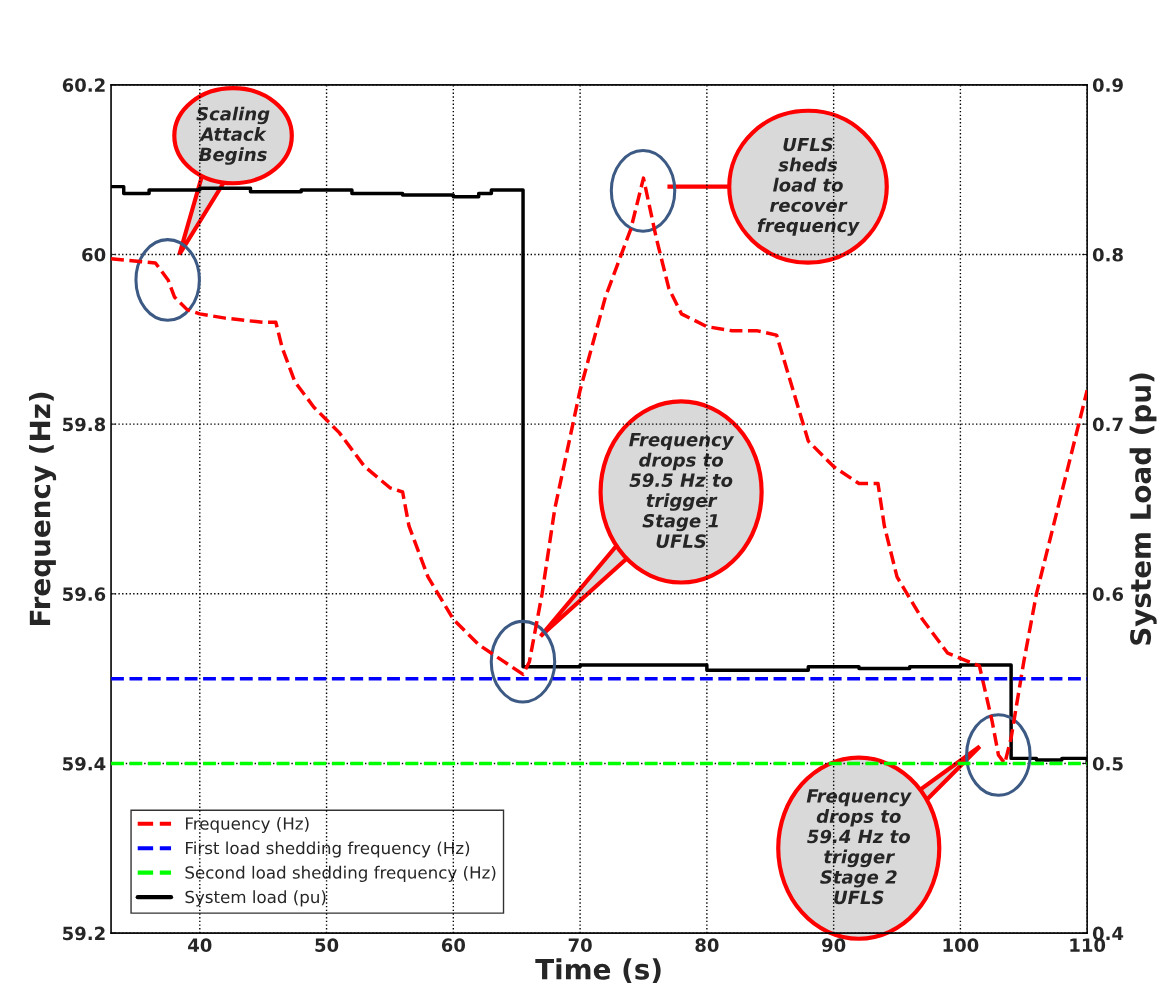 The width and height of the screenshot is (1169, 998). Describe the element at coordinates (1108, 933) in the screenshot. I see `y2-tick-label: 0.4` at that location.